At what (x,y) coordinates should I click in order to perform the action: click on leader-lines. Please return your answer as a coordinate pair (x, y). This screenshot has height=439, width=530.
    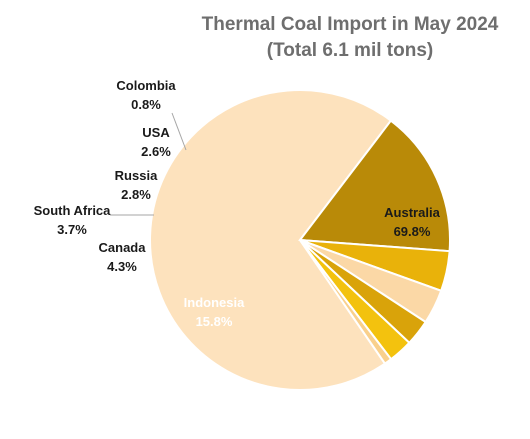
    Looking at the image, I should click on (148, 164).